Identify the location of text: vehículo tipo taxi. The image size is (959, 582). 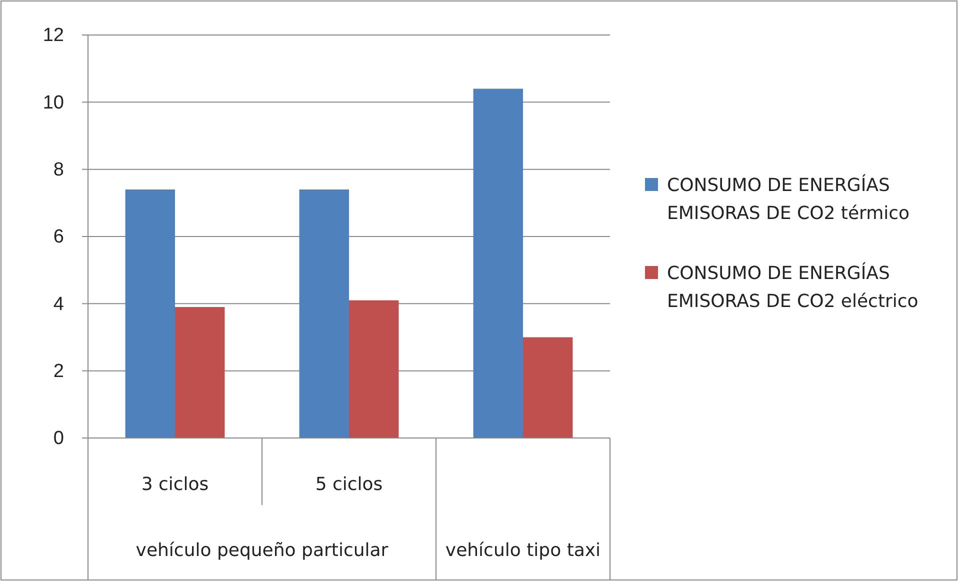
(523, 550).